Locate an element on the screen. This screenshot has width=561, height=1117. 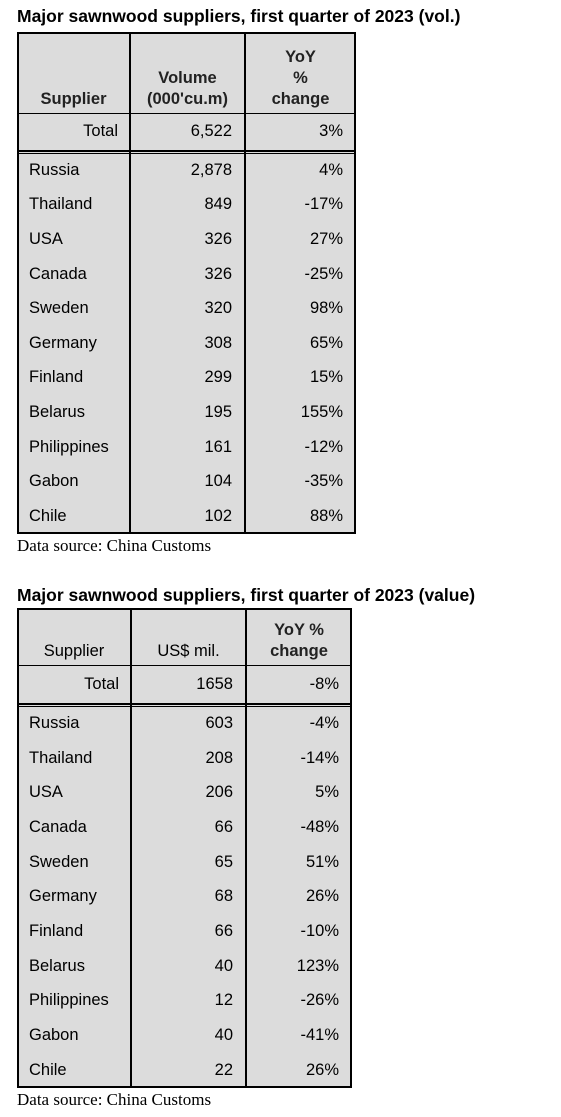
data-cell: -41% is located at coordinates (319, 1035).